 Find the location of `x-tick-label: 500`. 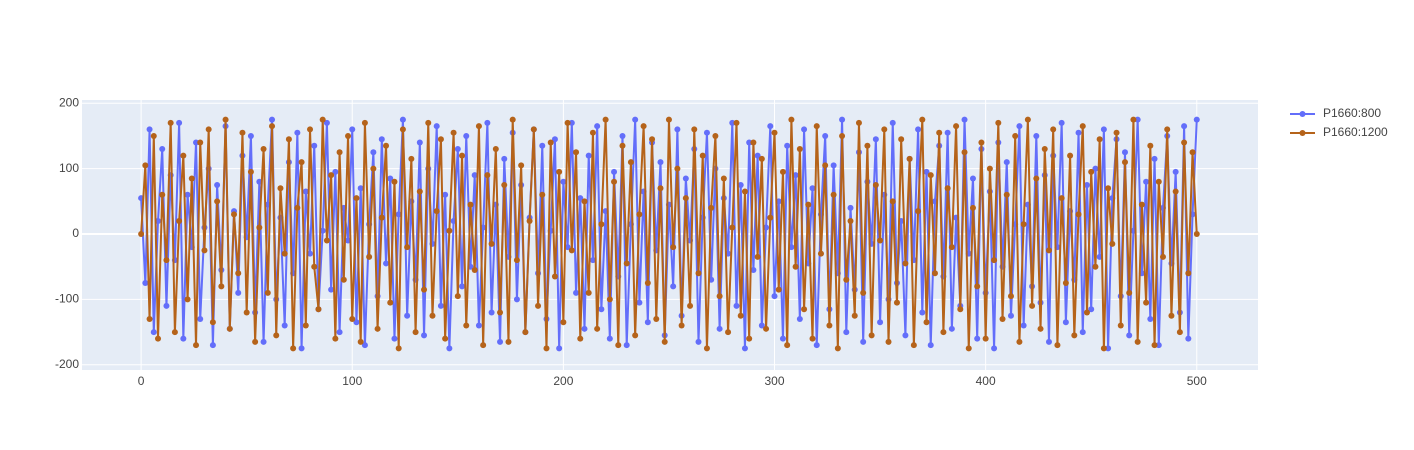

x-tick-label: 500 is located at coordinates (1197, 381).